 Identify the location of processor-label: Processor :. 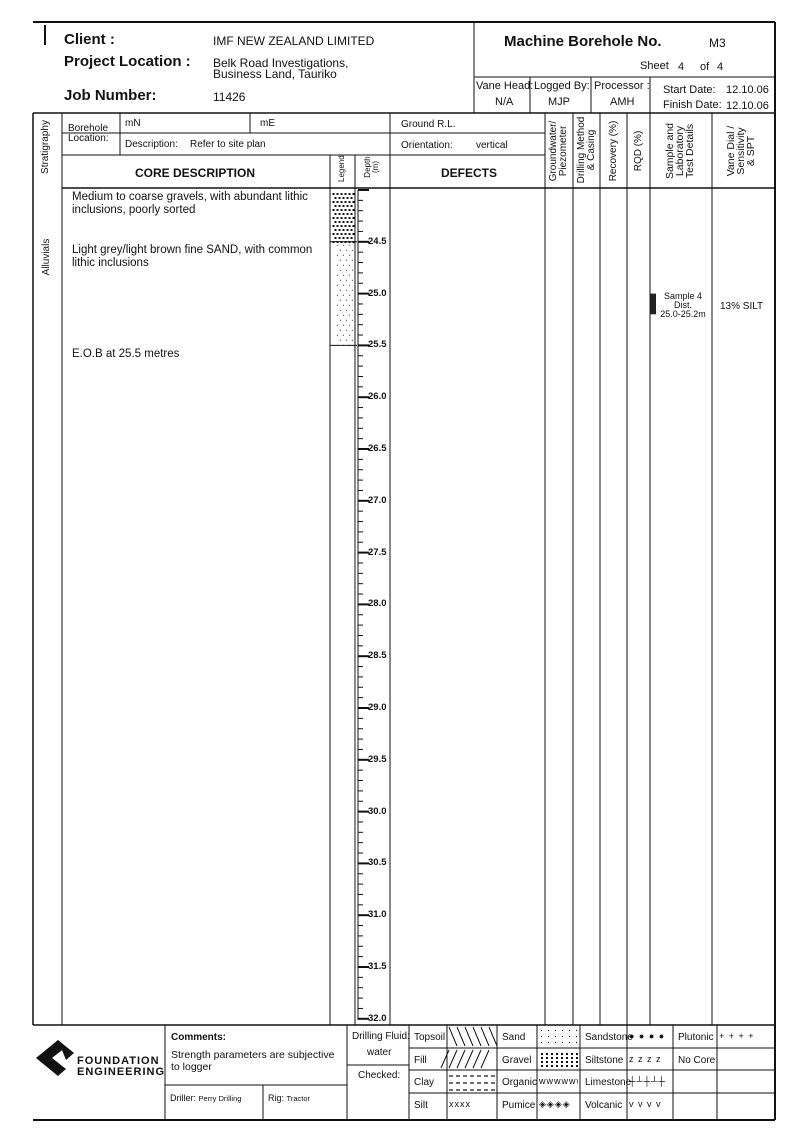
(622, 86).